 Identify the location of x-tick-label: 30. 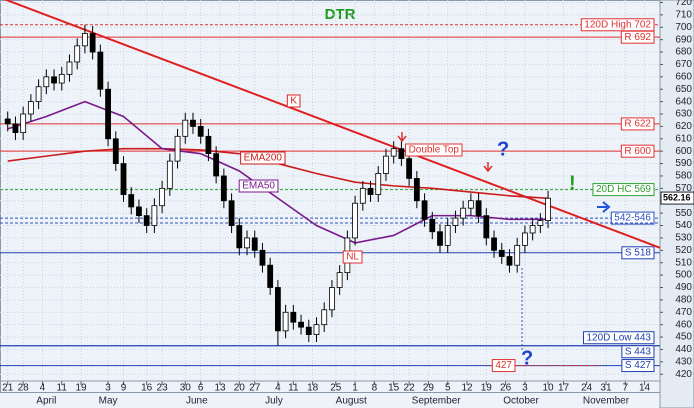
(186, 388).